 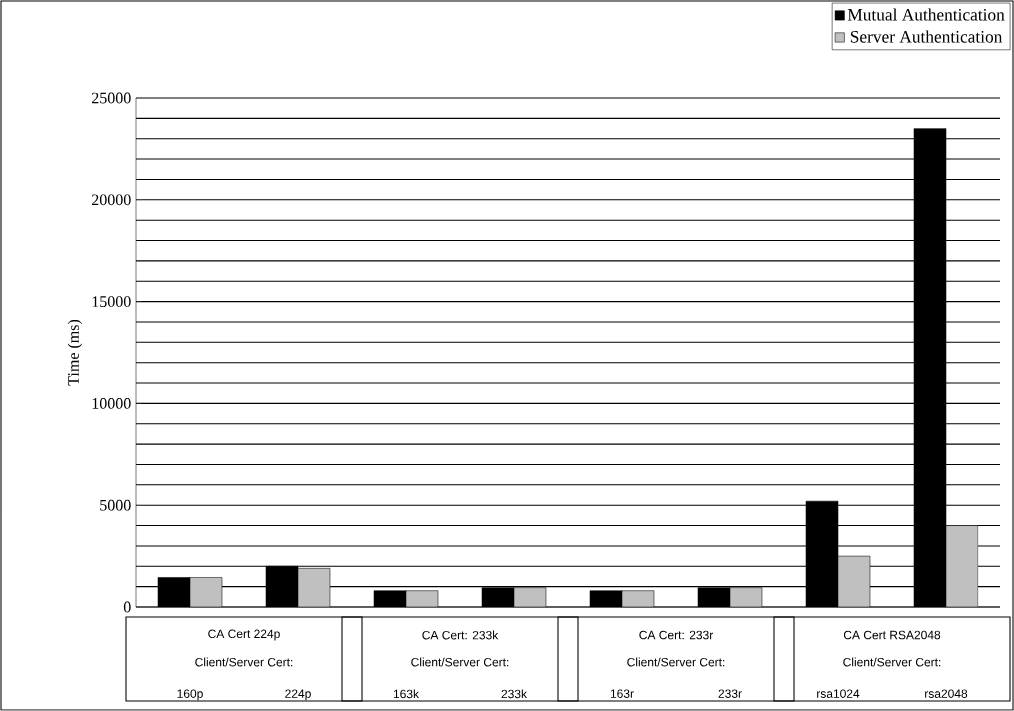 What do you see at coordinates (622, 693) in the screenshot?
I see `x-tick-label: 163r` at bounding box center [622, 693].